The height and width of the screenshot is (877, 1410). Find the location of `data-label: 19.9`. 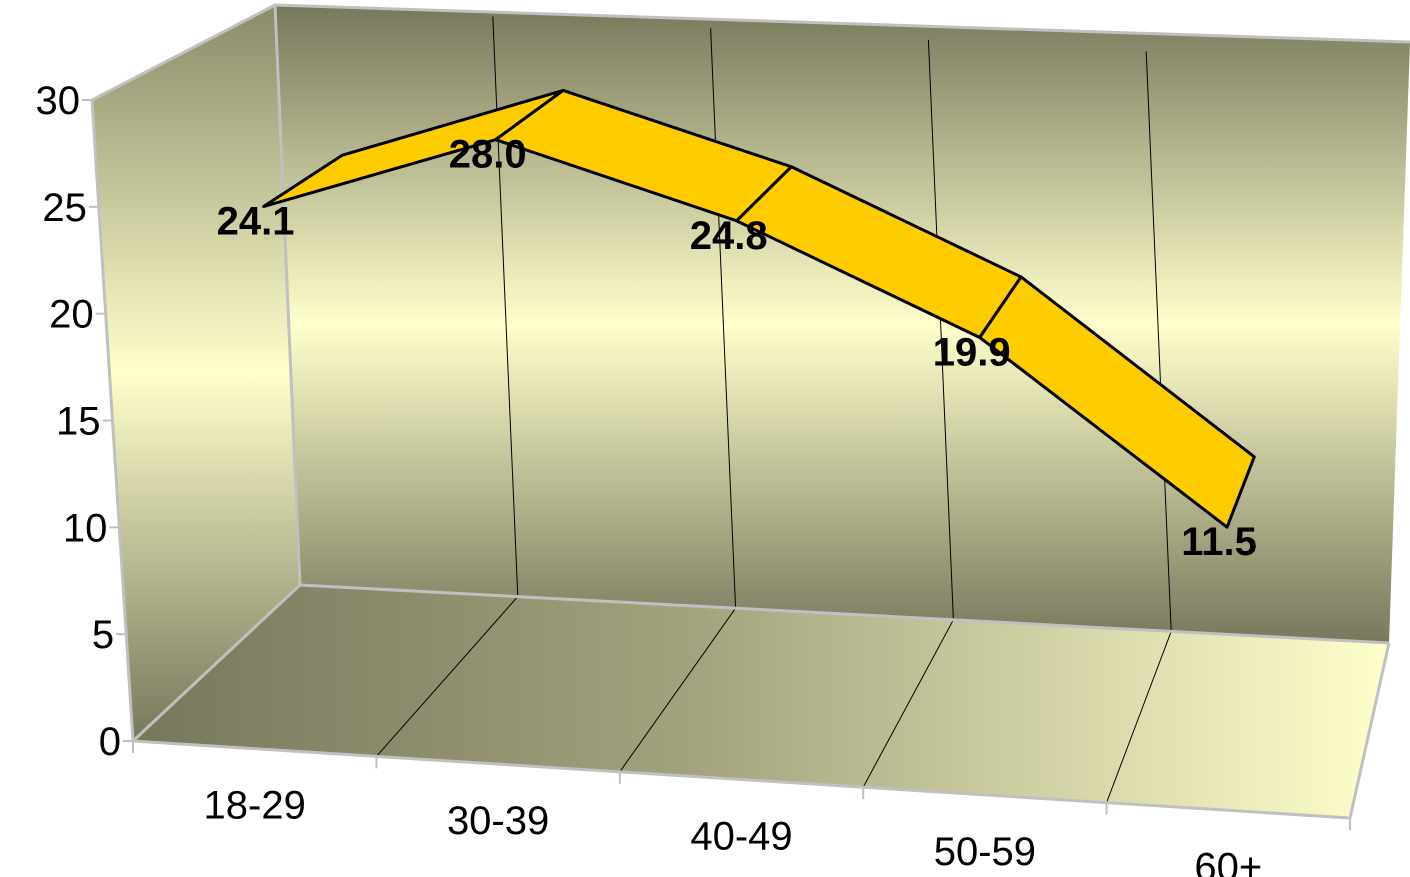

data-label: 19.9 is located at coordinates (972, 352).